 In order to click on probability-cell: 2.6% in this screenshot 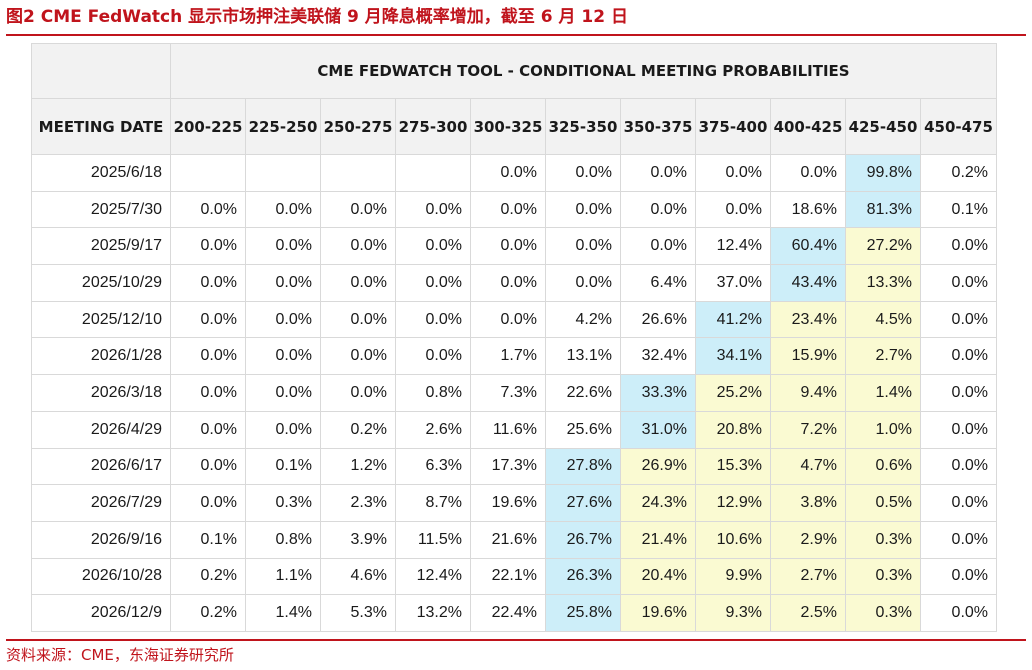, I will do `click(433, 429)`.